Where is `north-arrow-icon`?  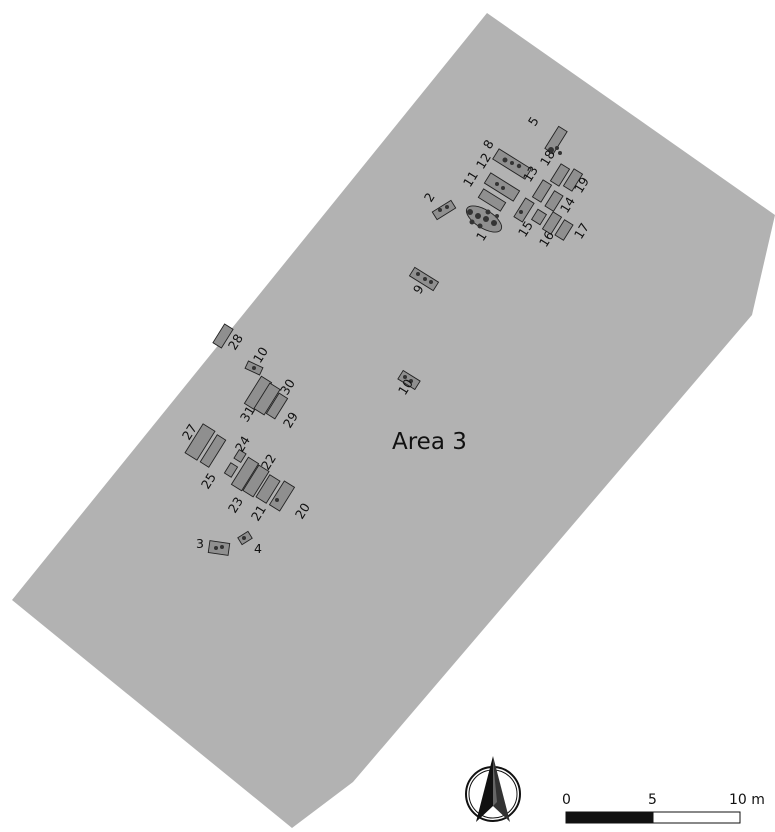
north-arrow-icon is located at coordinates (493, 789).